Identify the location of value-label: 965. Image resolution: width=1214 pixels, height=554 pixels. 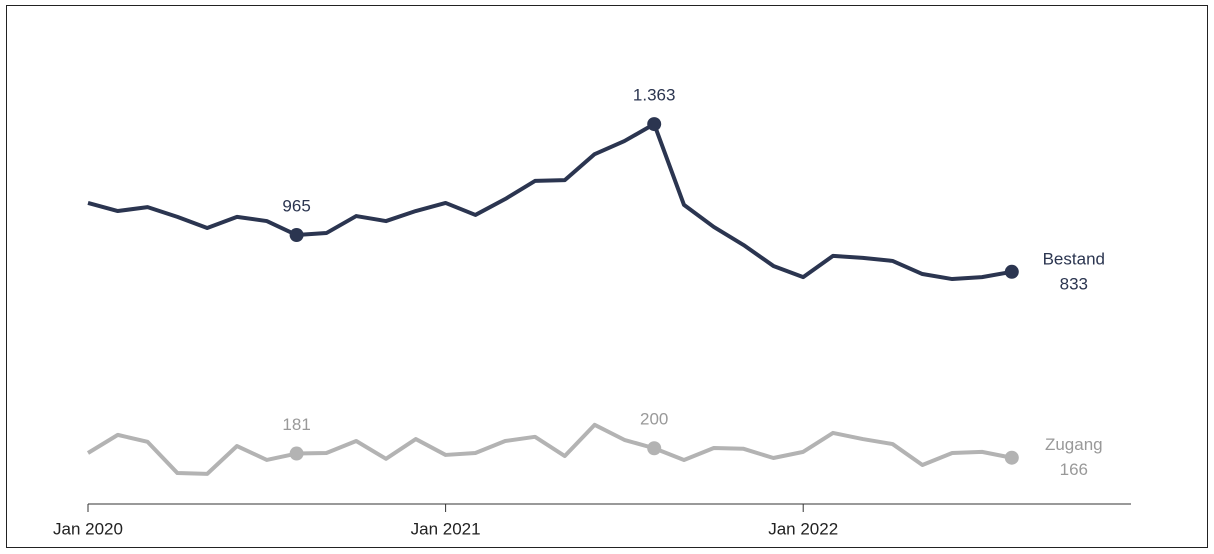
(296, 205).